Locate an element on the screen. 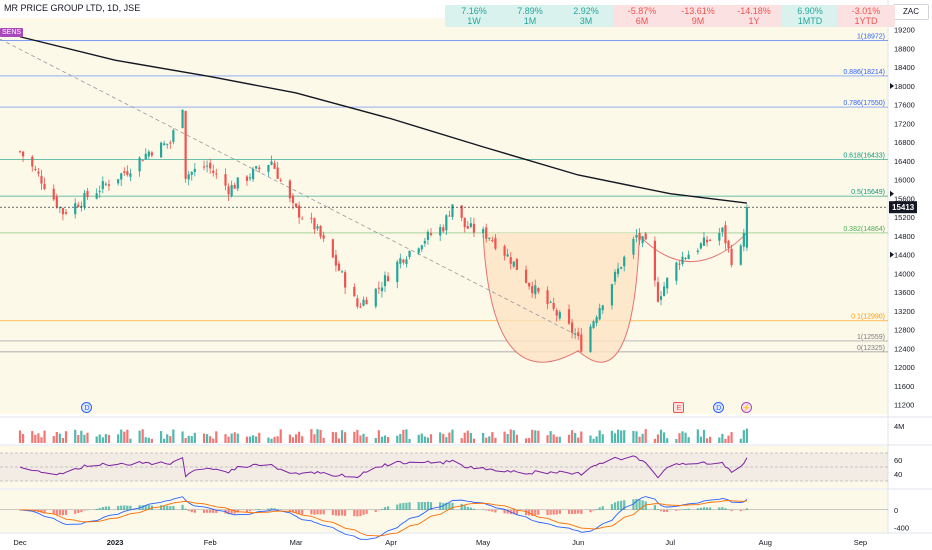 The image size is (932, 550). sens-badge: SENS is located at coordinates (12, 32).